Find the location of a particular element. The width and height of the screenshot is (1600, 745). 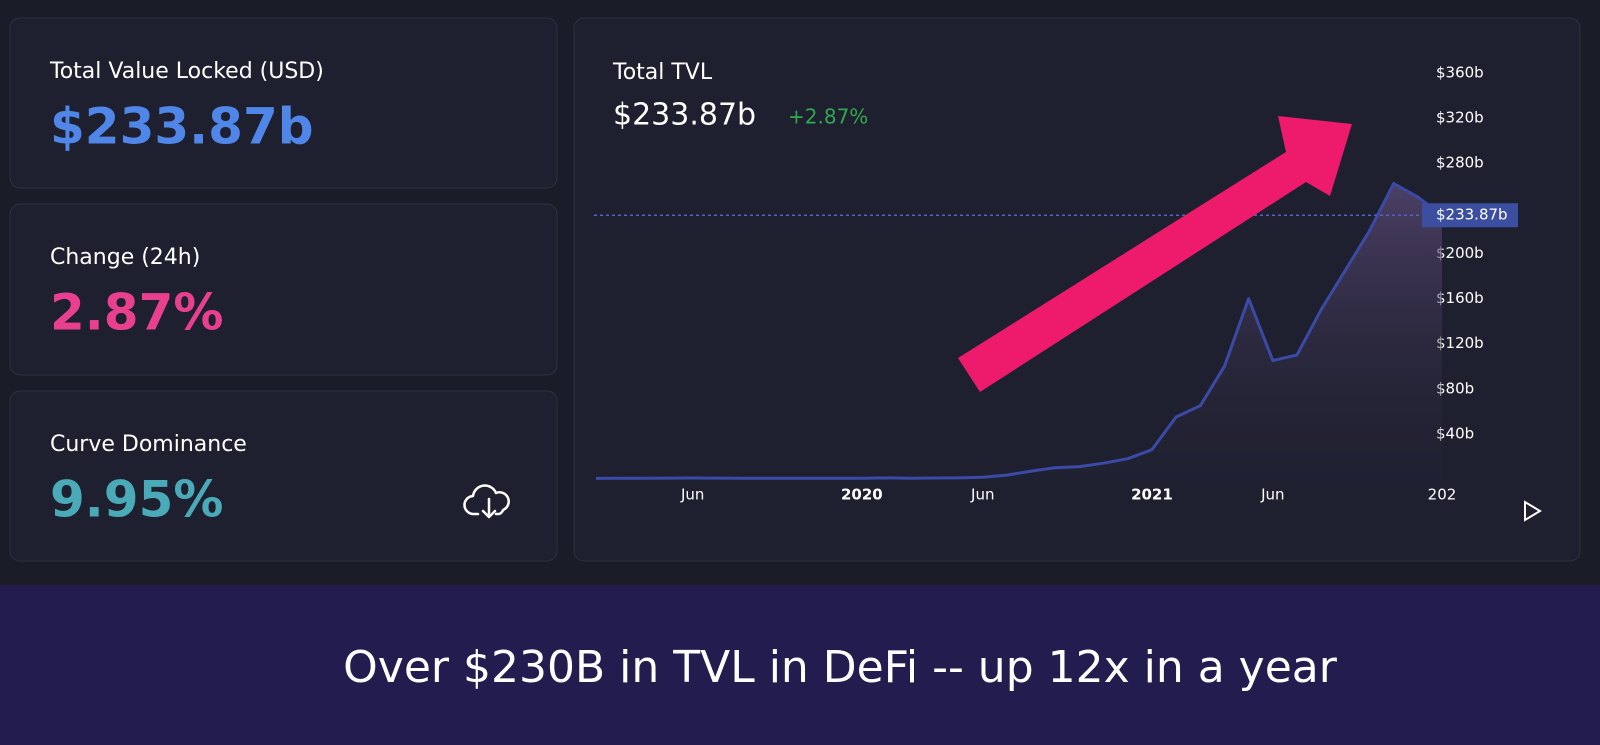

card-value: $233.87b is located at coordinates (182, 127).